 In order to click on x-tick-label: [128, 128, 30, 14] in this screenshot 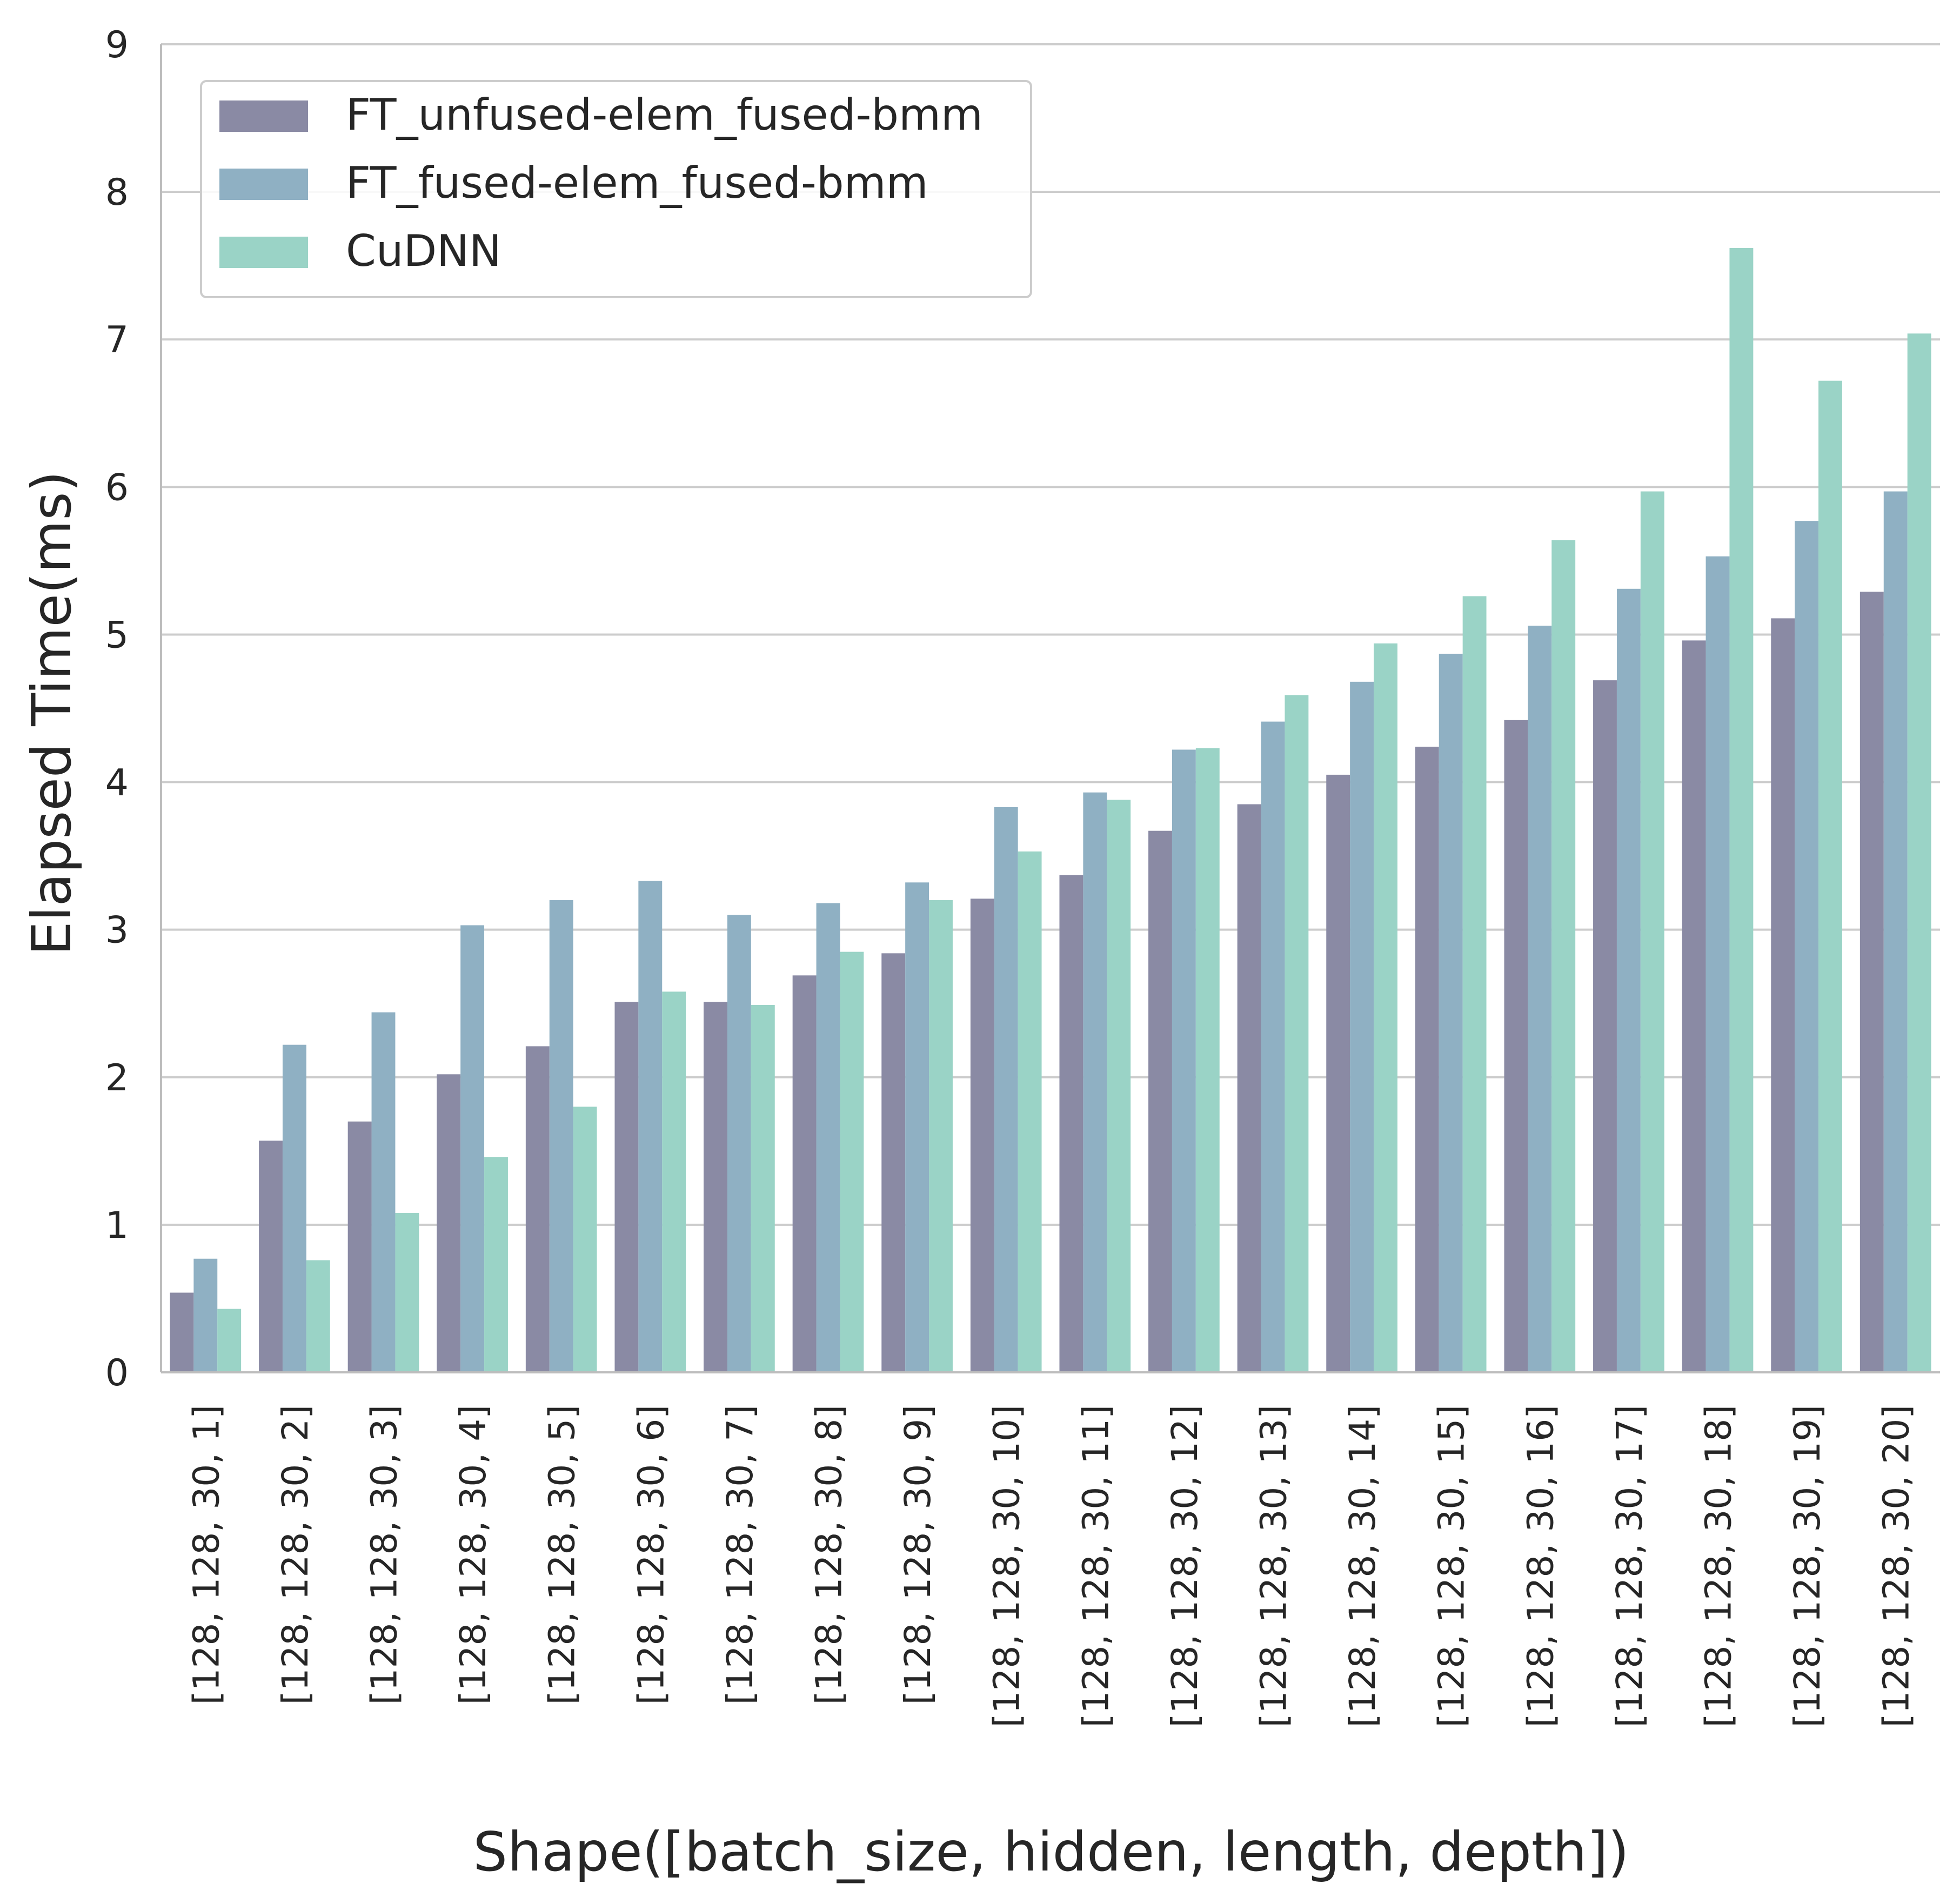, I will do `click(1363, 1566)`.